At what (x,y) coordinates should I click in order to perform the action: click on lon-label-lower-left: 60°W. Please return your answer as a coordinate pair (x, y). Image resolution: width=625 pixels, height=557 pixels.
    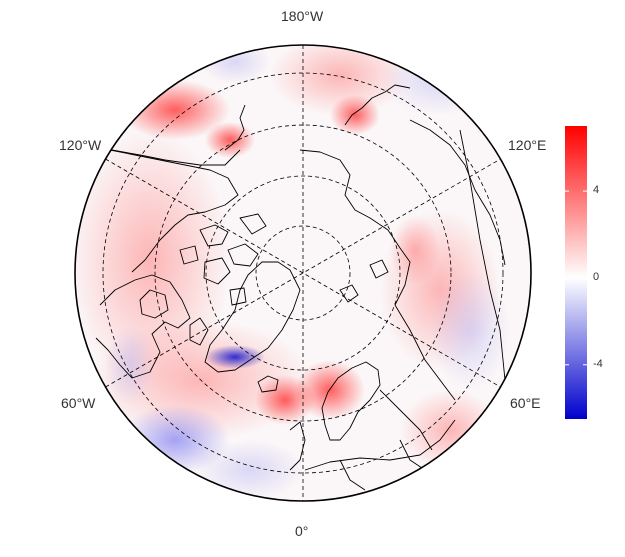
    Looking at the image, I should click on (78, 403).